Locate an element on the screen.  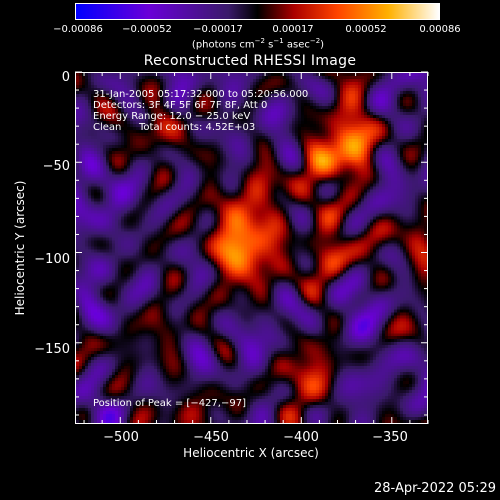
chart-title: Reconstructed RHESSI Image is located at coordinates (250, 61).